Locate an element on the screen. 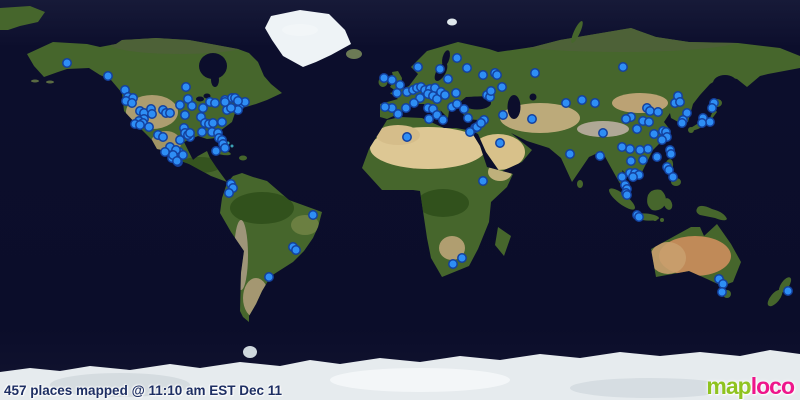  iceland is located at coordinates (354, 54).